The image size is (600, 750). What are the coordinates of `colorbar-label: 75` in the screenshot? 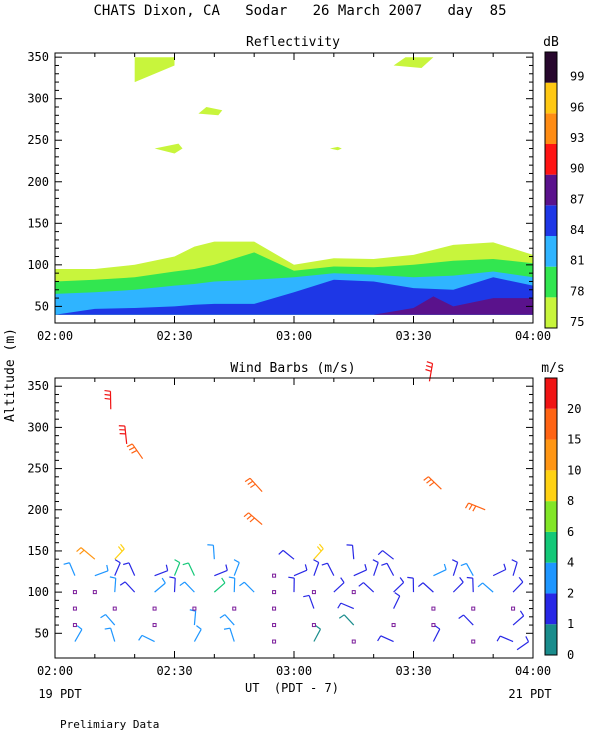 It's located at (577, 322).